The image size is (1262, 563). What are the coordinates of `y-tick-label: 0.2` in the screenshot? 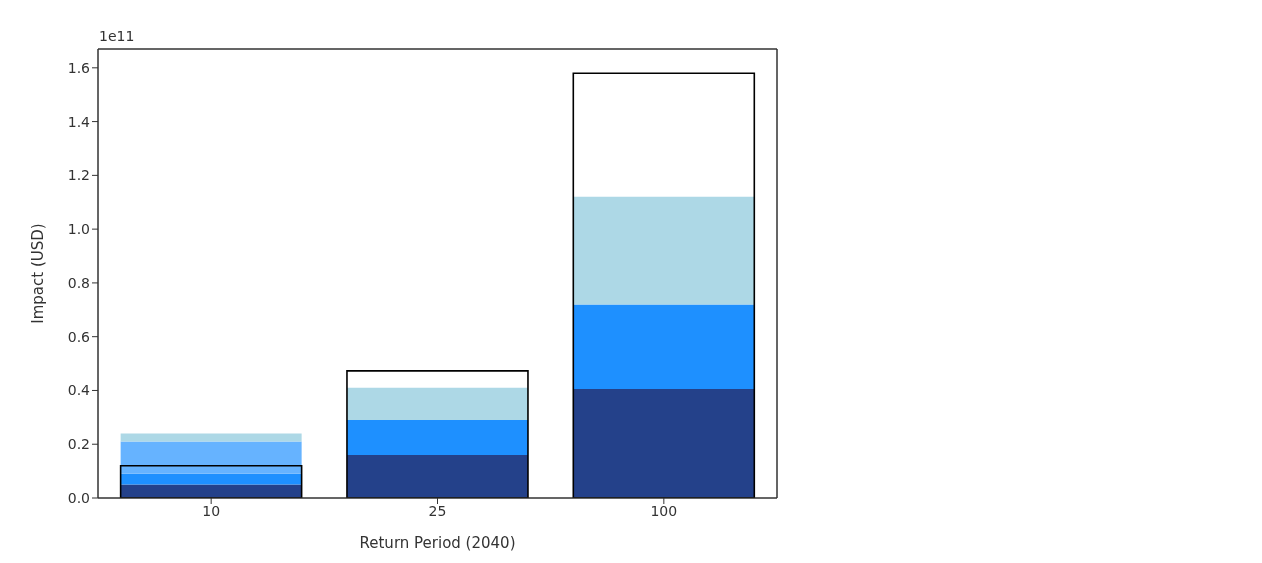 It's located at (78, 444).